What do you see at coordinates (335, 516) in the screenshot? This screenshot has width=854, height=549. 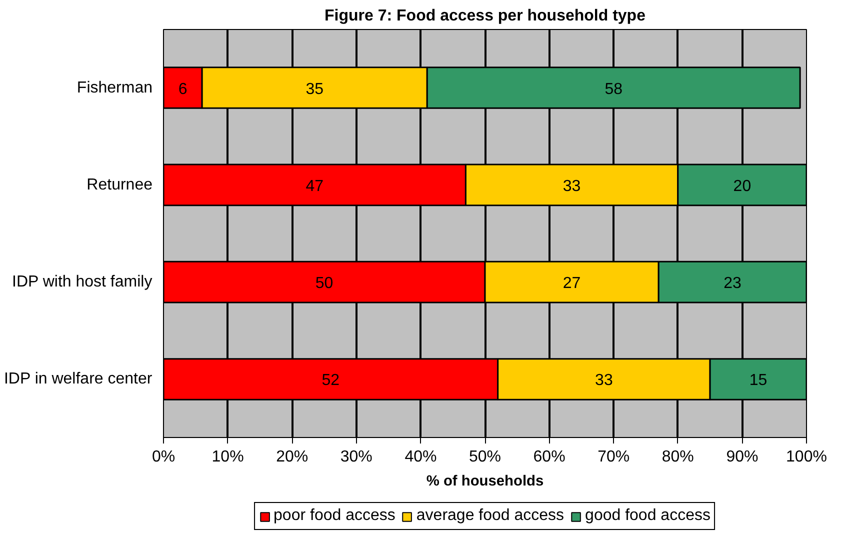 I see `legend-label: poor food access` at bounding box center [335, 516].